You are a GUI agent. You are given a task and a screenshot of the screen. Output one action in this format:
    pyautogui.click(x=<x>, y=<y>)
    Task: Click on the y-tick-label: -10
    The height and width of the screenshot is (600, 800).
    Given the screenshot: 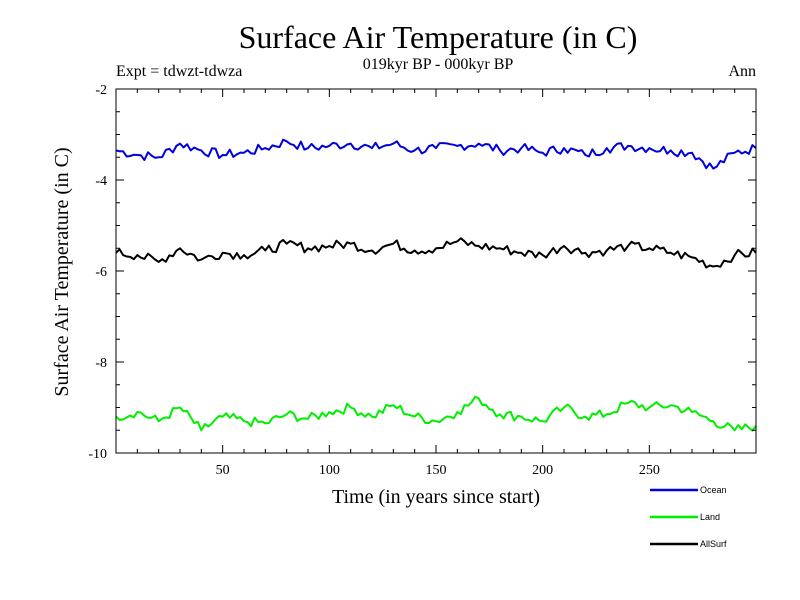 What is the action you would take?
    pyautogui.click(x=97, y=454)
    